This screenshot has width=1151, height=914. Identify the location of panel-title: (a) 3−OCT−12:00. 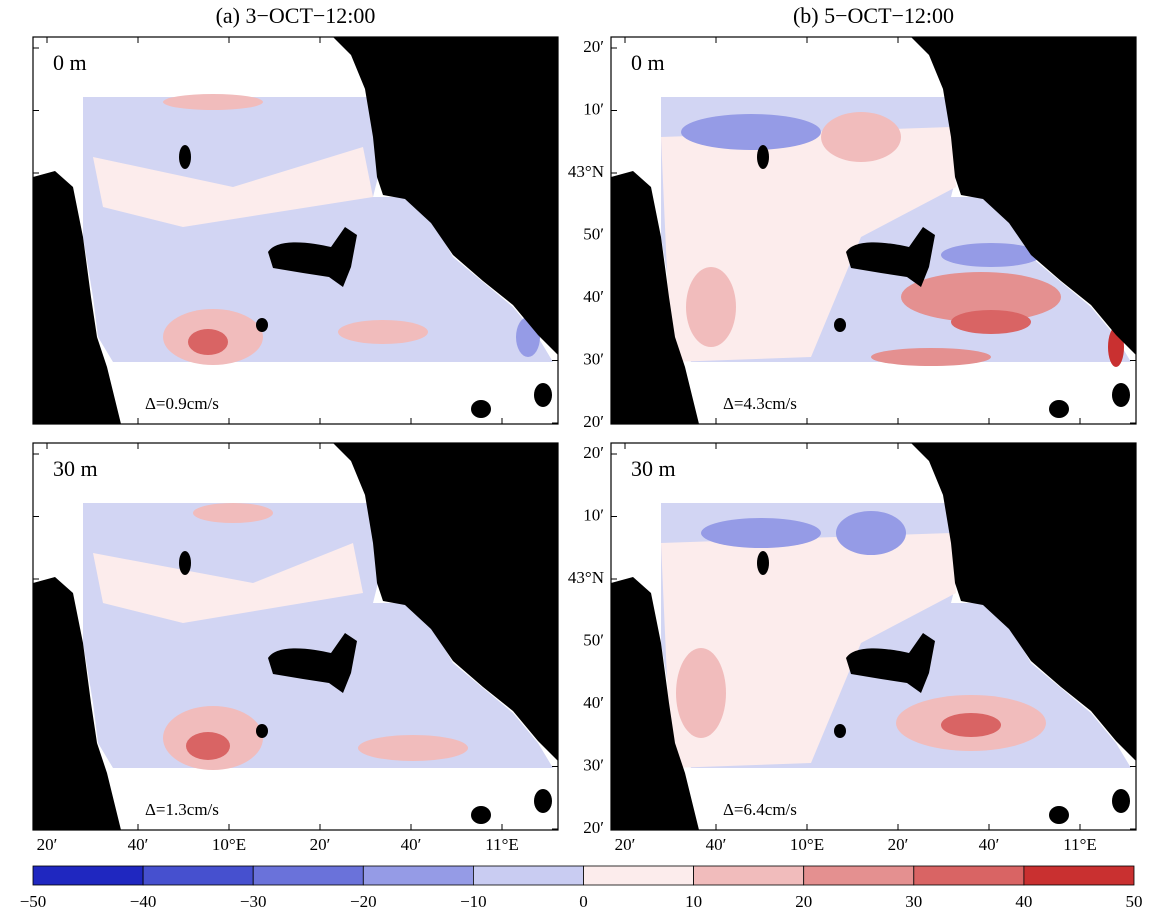
(296, 15).